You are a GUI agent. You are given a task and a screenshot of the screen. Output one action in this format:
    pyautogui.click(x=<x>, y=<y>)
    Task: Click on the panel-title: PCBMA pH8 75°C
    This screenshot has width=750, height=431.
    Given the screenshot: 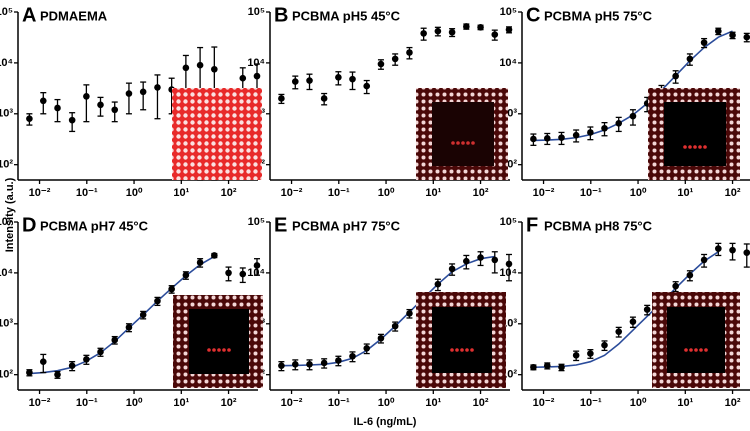 What is the action you would take?
    pyautogui.click(x=598, y=225)
    